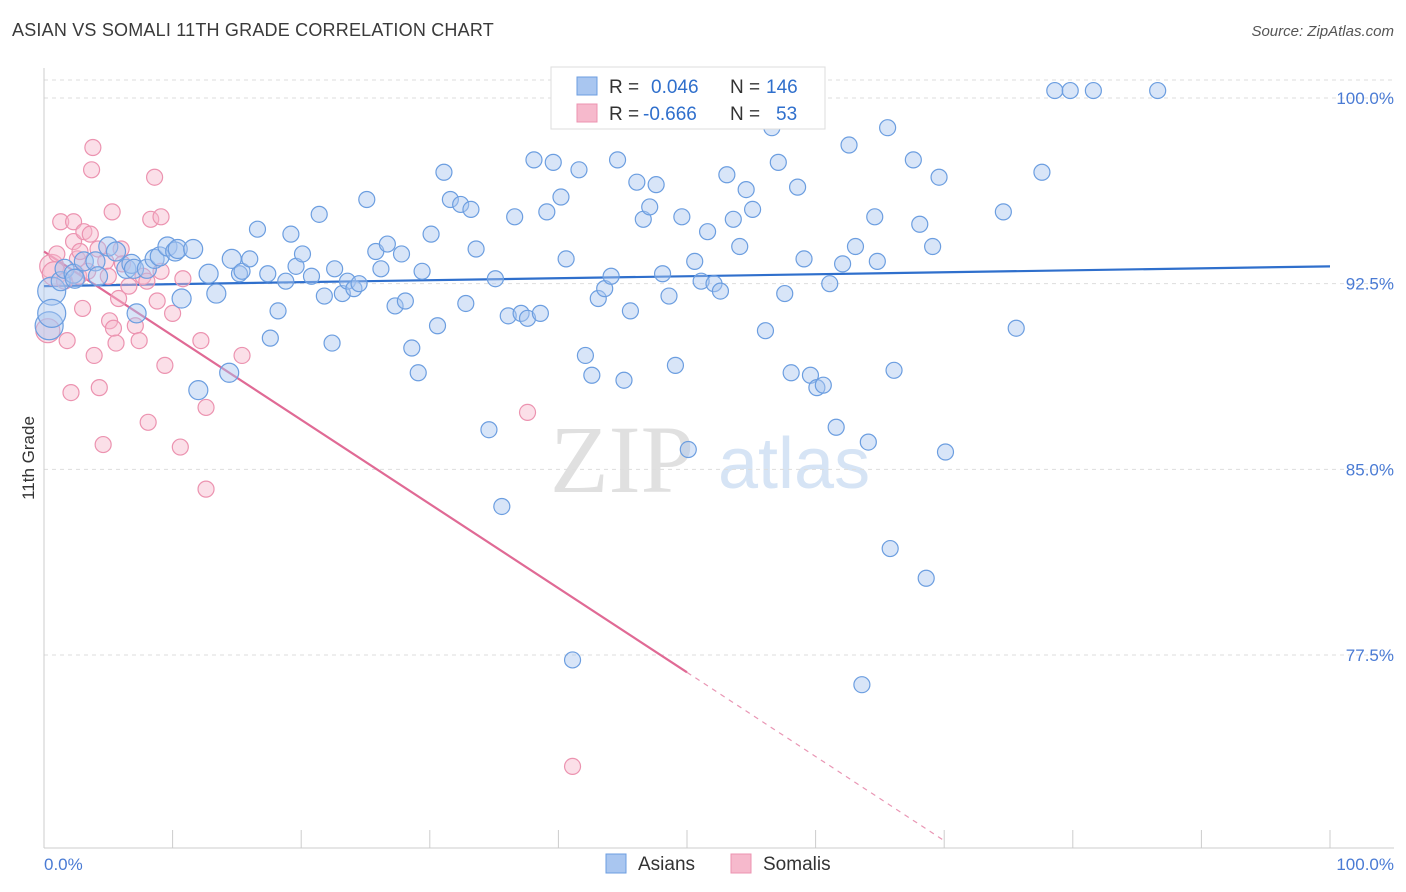 The image size is (1406, 892). Describe the element at coordinates (666, 864) in the screenshot. I see `legend-asians-label: Asians` at that location.